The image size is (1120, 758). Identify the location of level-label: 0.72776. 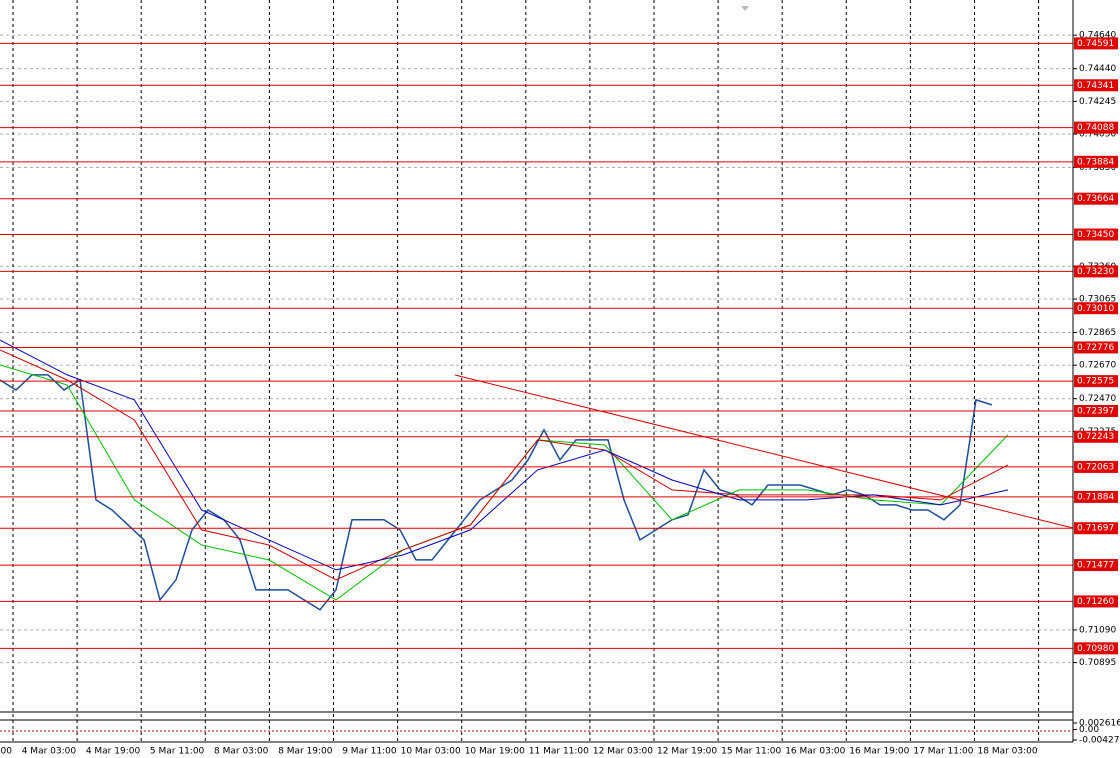
(1095, 348).